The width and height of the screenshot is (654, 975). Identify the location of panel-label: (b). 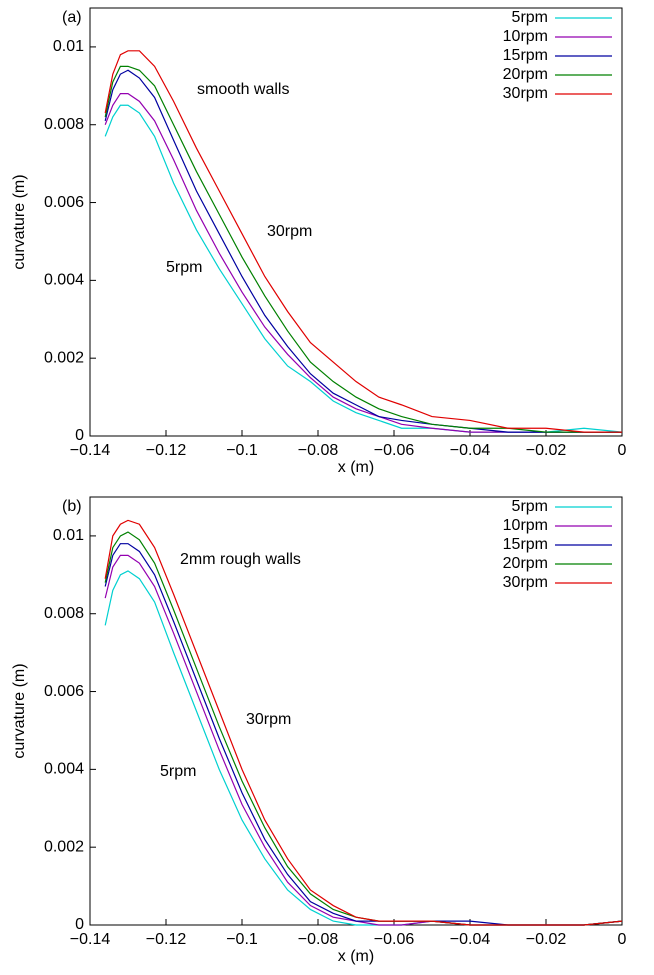
(72, 506).